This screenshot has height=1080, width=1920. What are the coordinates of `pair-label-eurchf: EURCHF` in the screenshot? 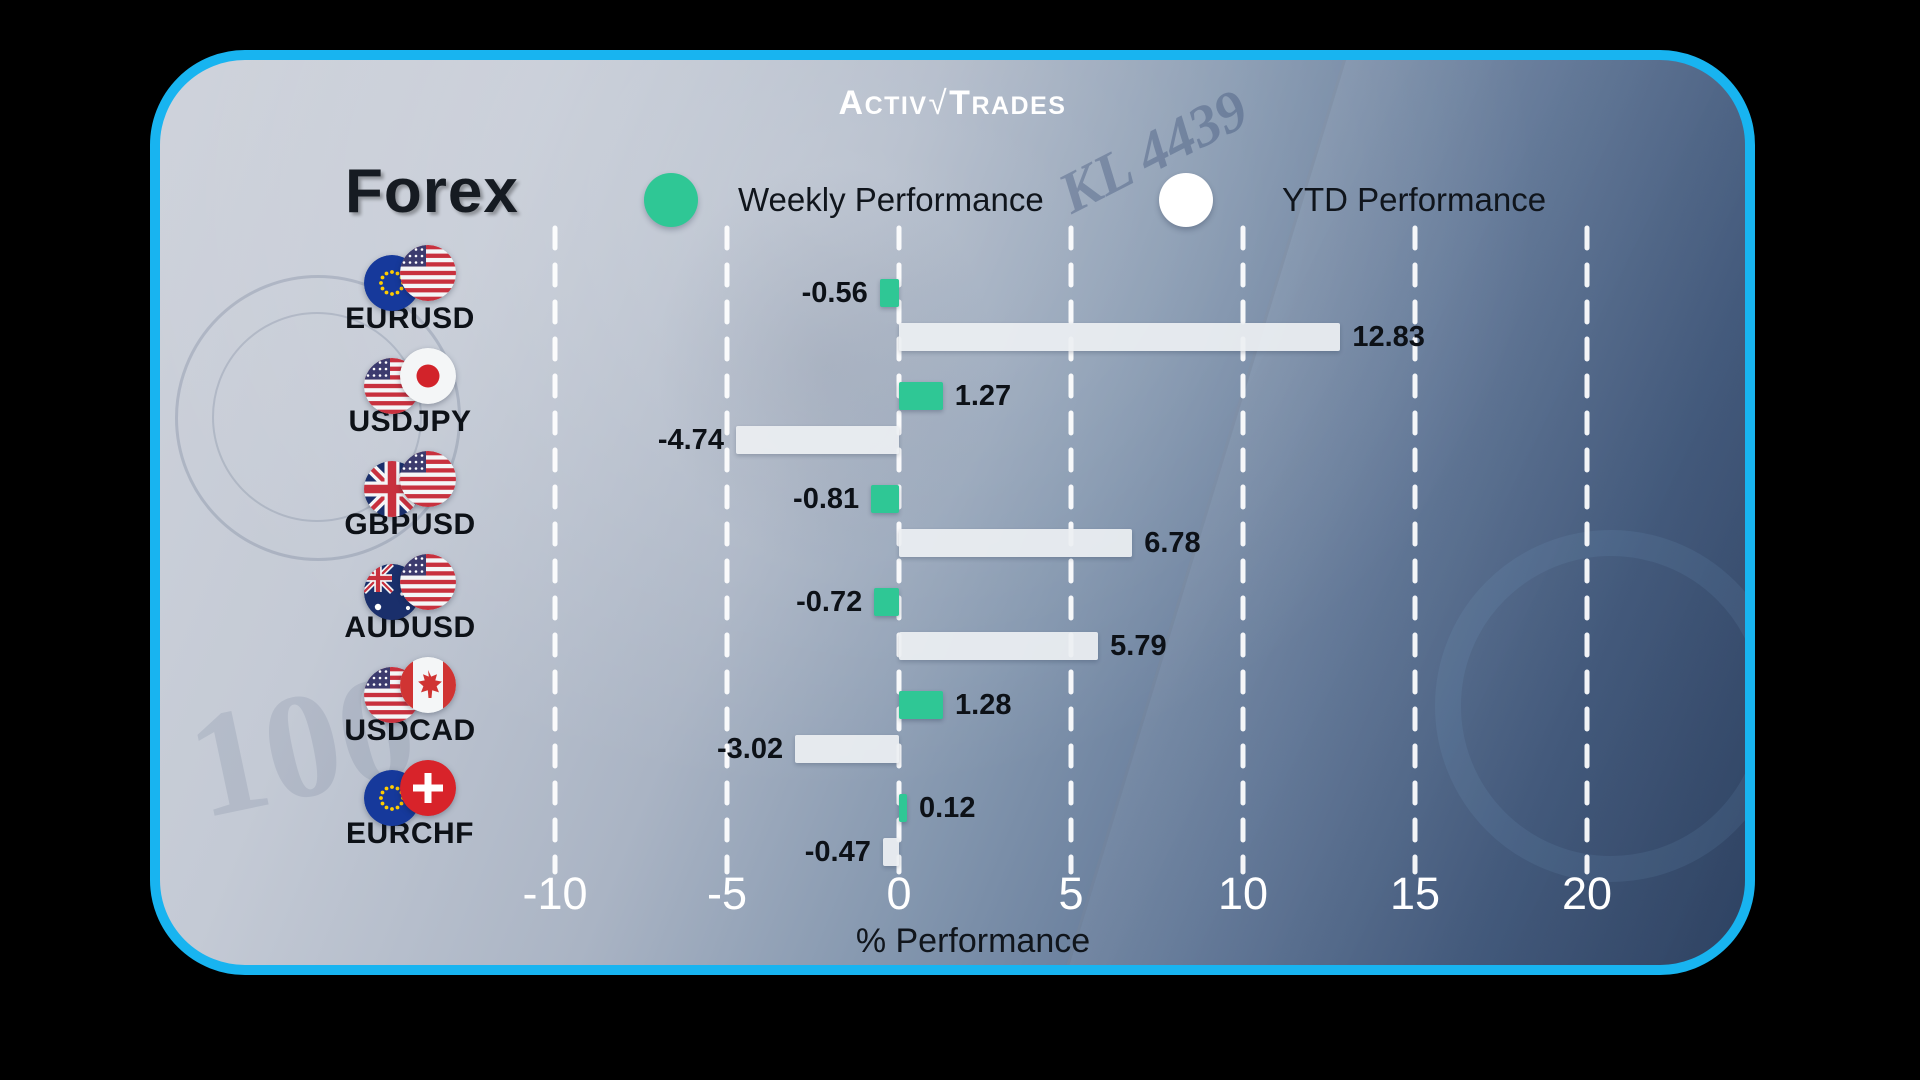 It's located at (410, 833).